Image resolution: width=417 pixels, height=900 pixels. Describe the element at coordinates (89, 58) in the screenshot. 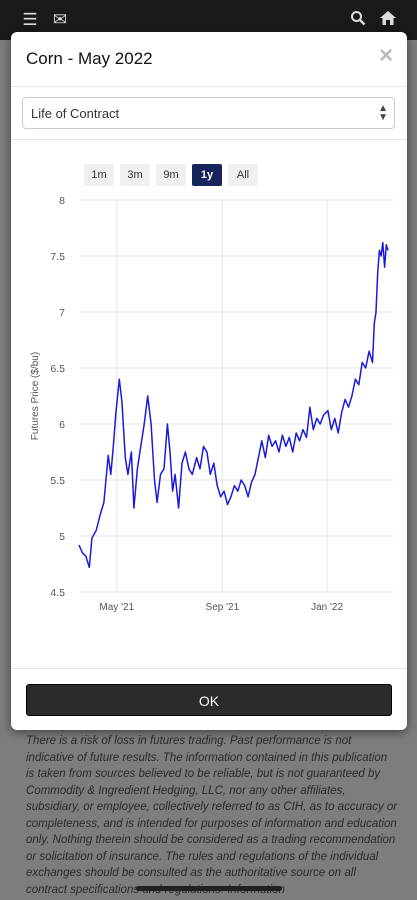

I see `modal-title: Corn - May 2022` at that location.